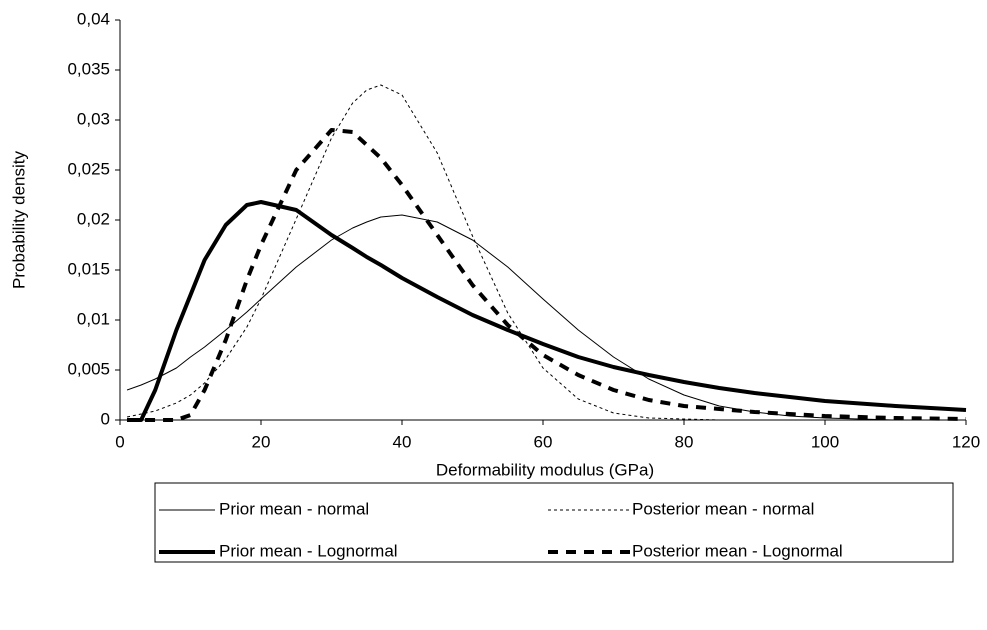  What do you see at coordinates (545, 469) in the screenshot?
I see `x-axis-label: Deformability modulus (GPa)` at bounding box center [545, 469].